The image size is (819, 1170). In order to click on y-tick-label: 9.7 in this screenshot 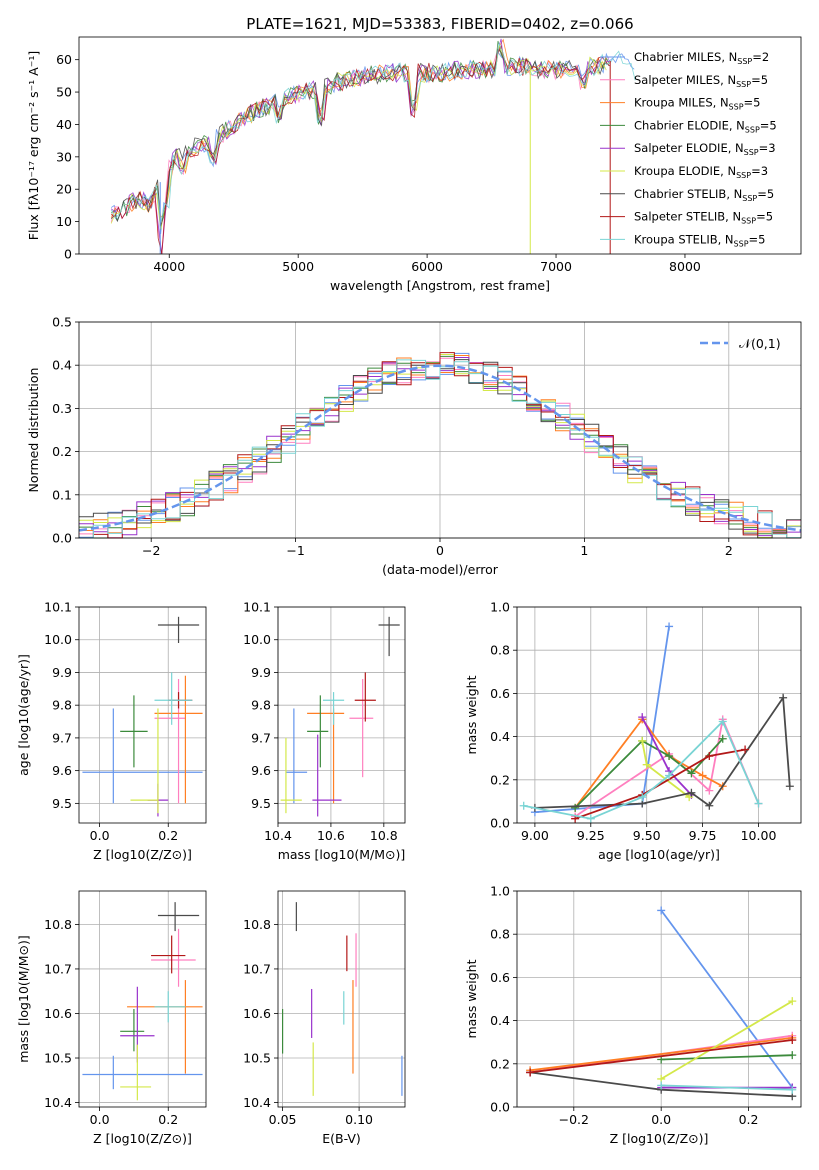, I will do `click(261, 737)`.